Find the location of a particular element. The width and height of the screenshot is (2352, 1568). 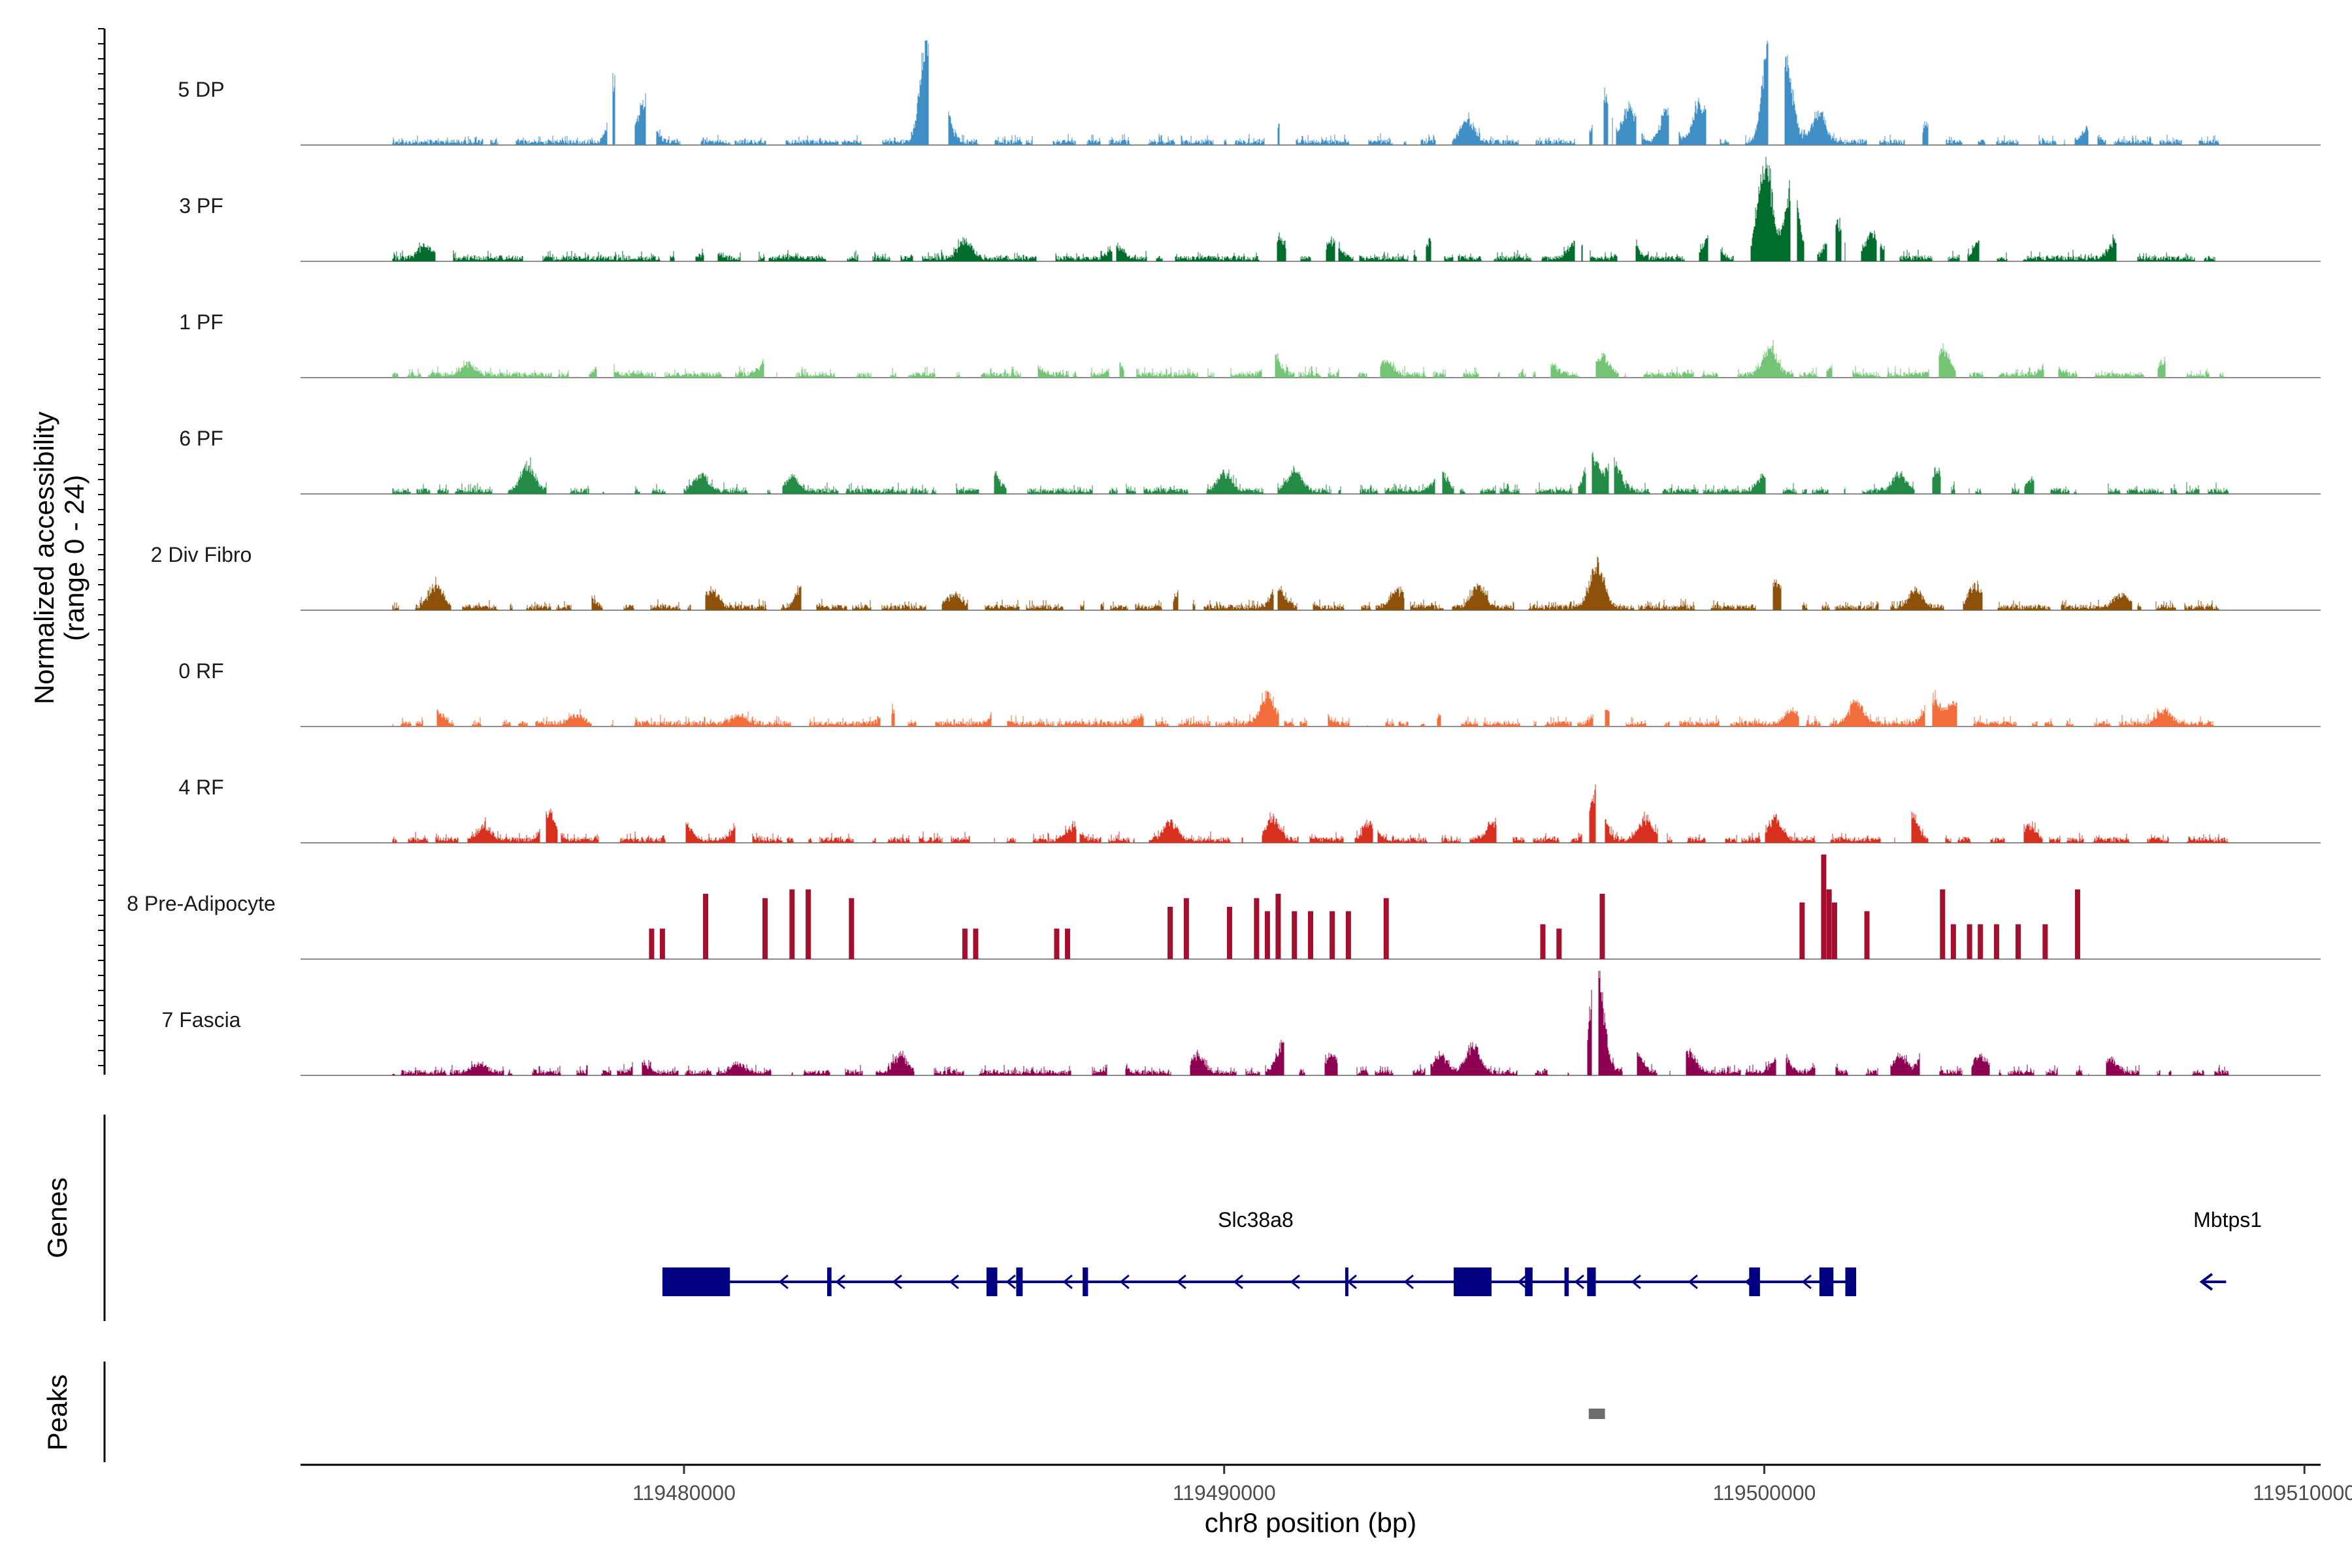

track-7: 8 Pre-Adipocyte is located at coordinates (1224, 907).